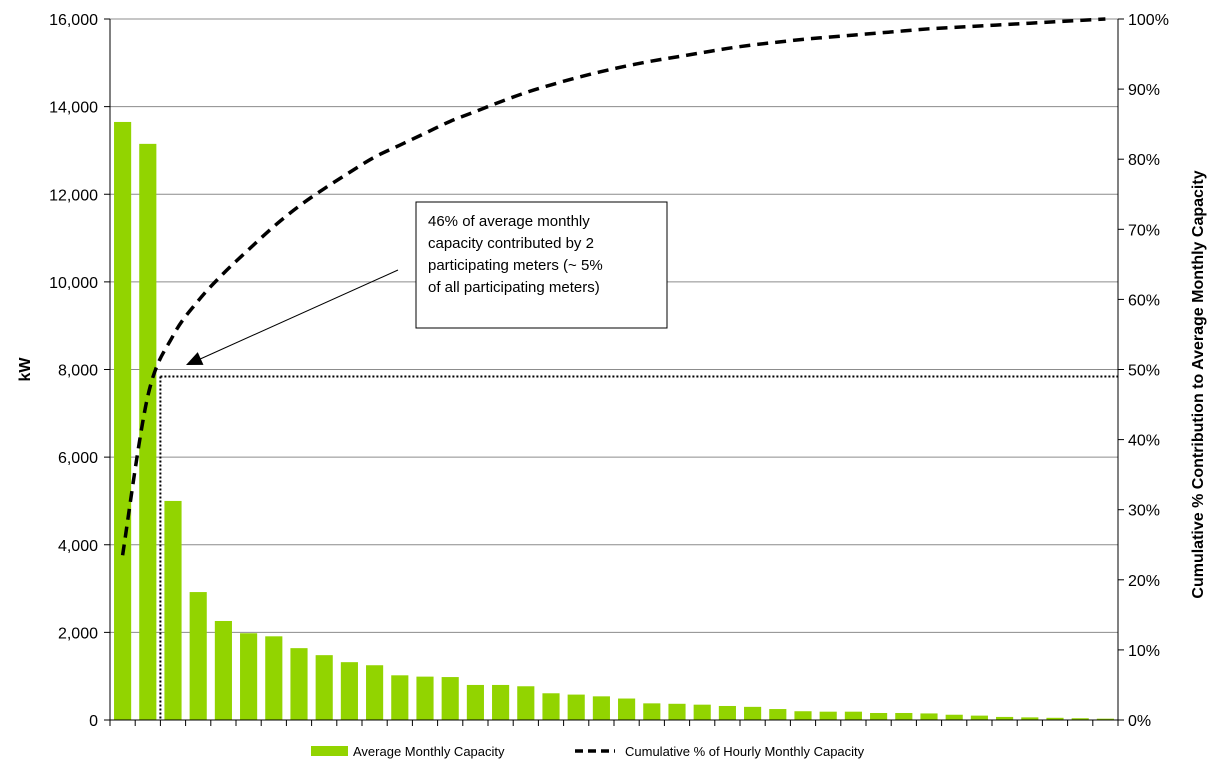  What do you see at coordinates (1144, 651) in the screenshot?
I see `right-tick-label: 10%` at bounding box center [1144, 651].